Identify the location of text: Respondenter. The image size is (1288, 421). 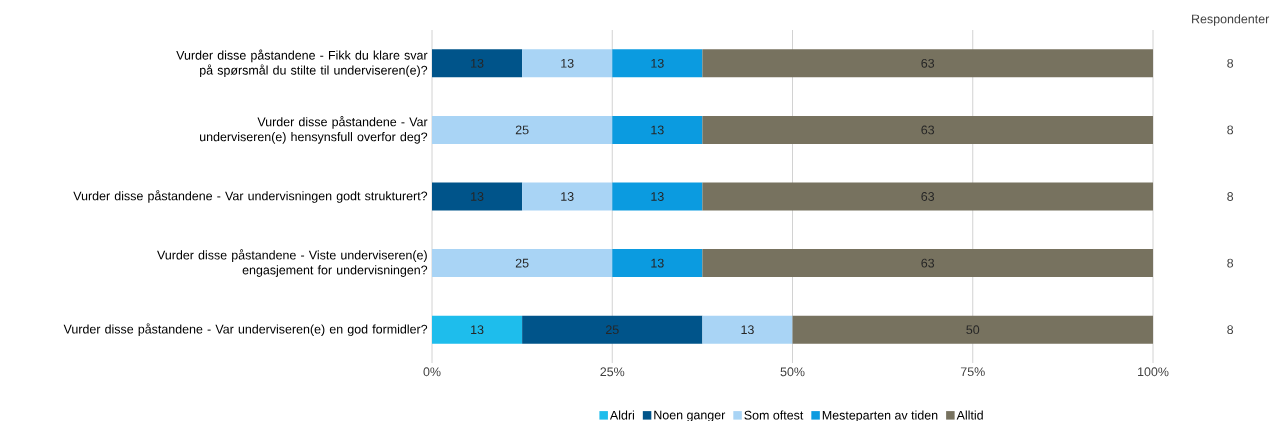
(1231, 20).